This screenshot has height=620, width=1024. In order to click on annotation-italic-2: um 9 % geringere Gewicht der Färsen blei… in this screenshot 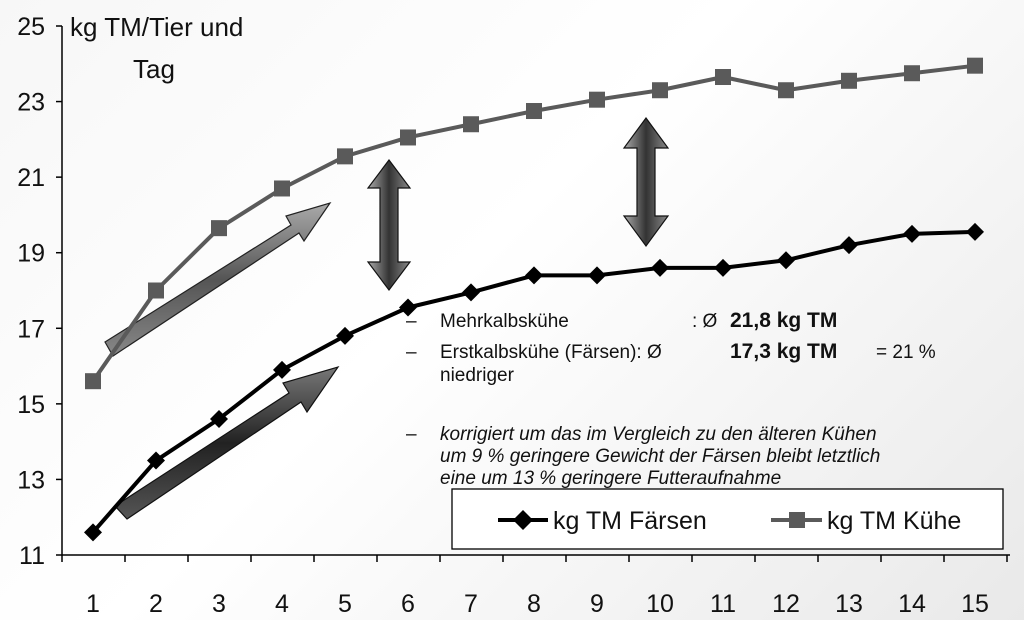, I will do `click(660, 456)`.